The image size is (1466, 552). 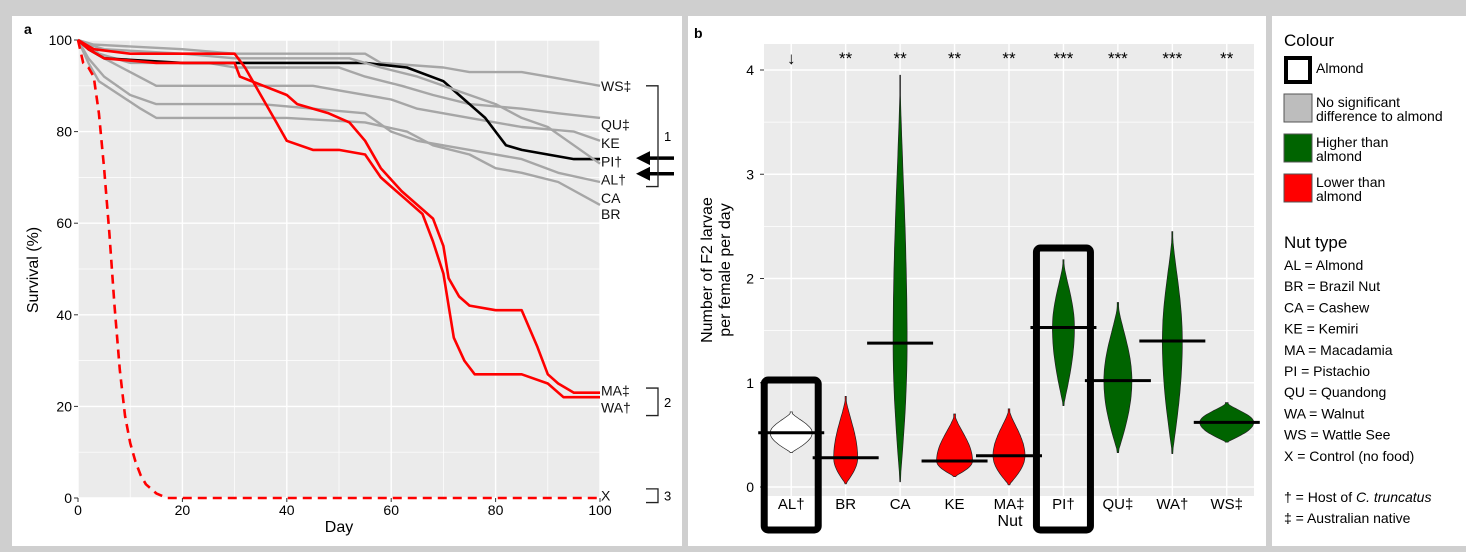 I want to click on highlight-box-pi, so click(x=1063, y=389).